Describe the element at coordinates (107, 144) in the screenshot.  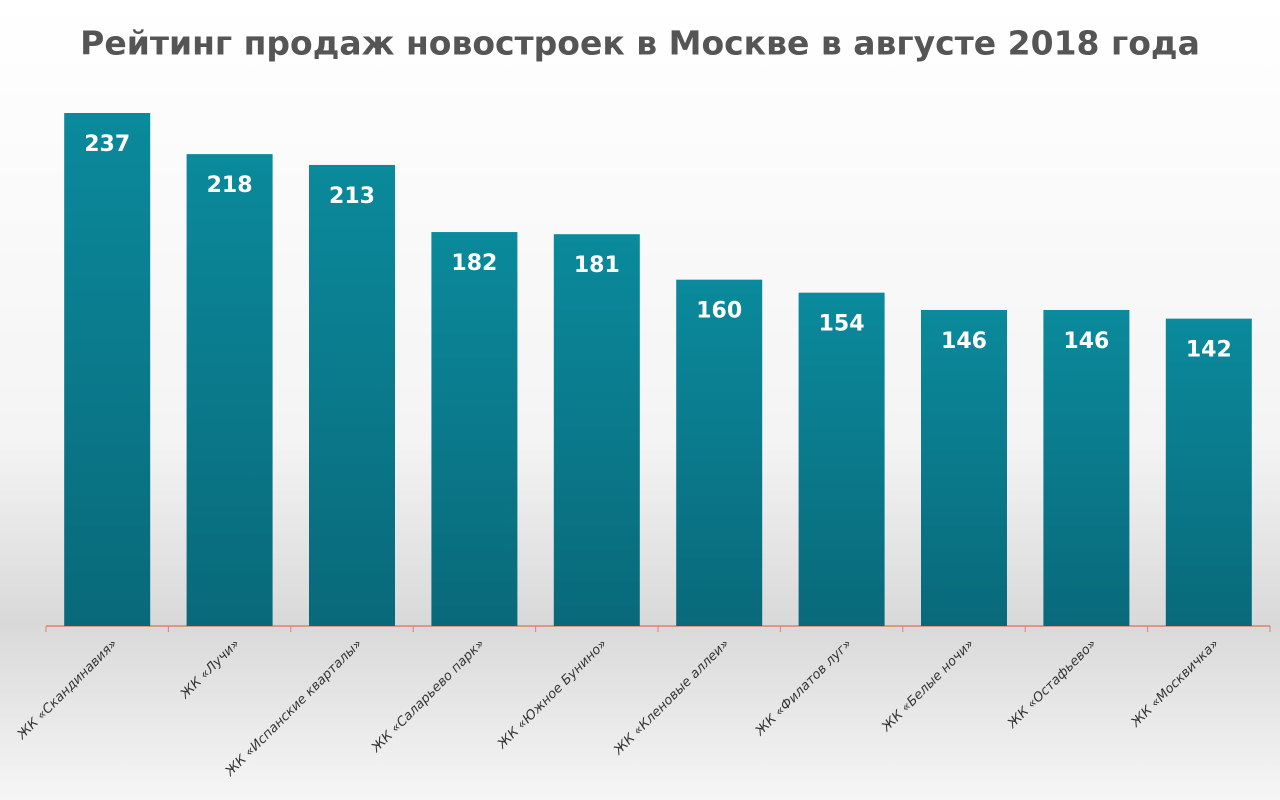
I see `value-label: 237` at that location.